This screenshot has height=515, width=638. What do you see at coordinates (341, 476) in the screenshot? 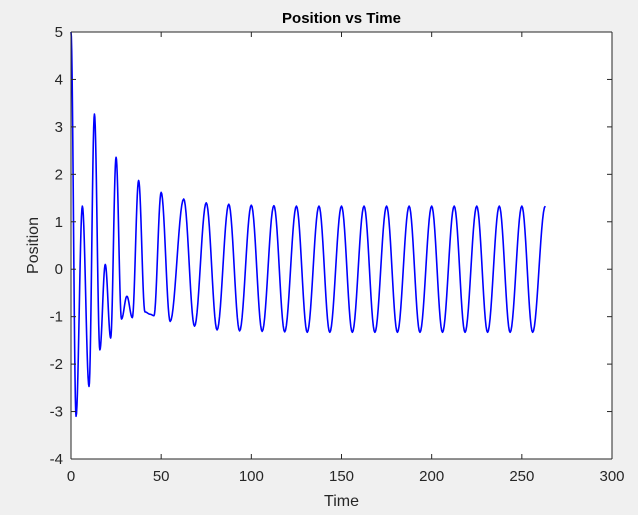
I see `x-tick-label: 150` at bounding box center [341, 476].